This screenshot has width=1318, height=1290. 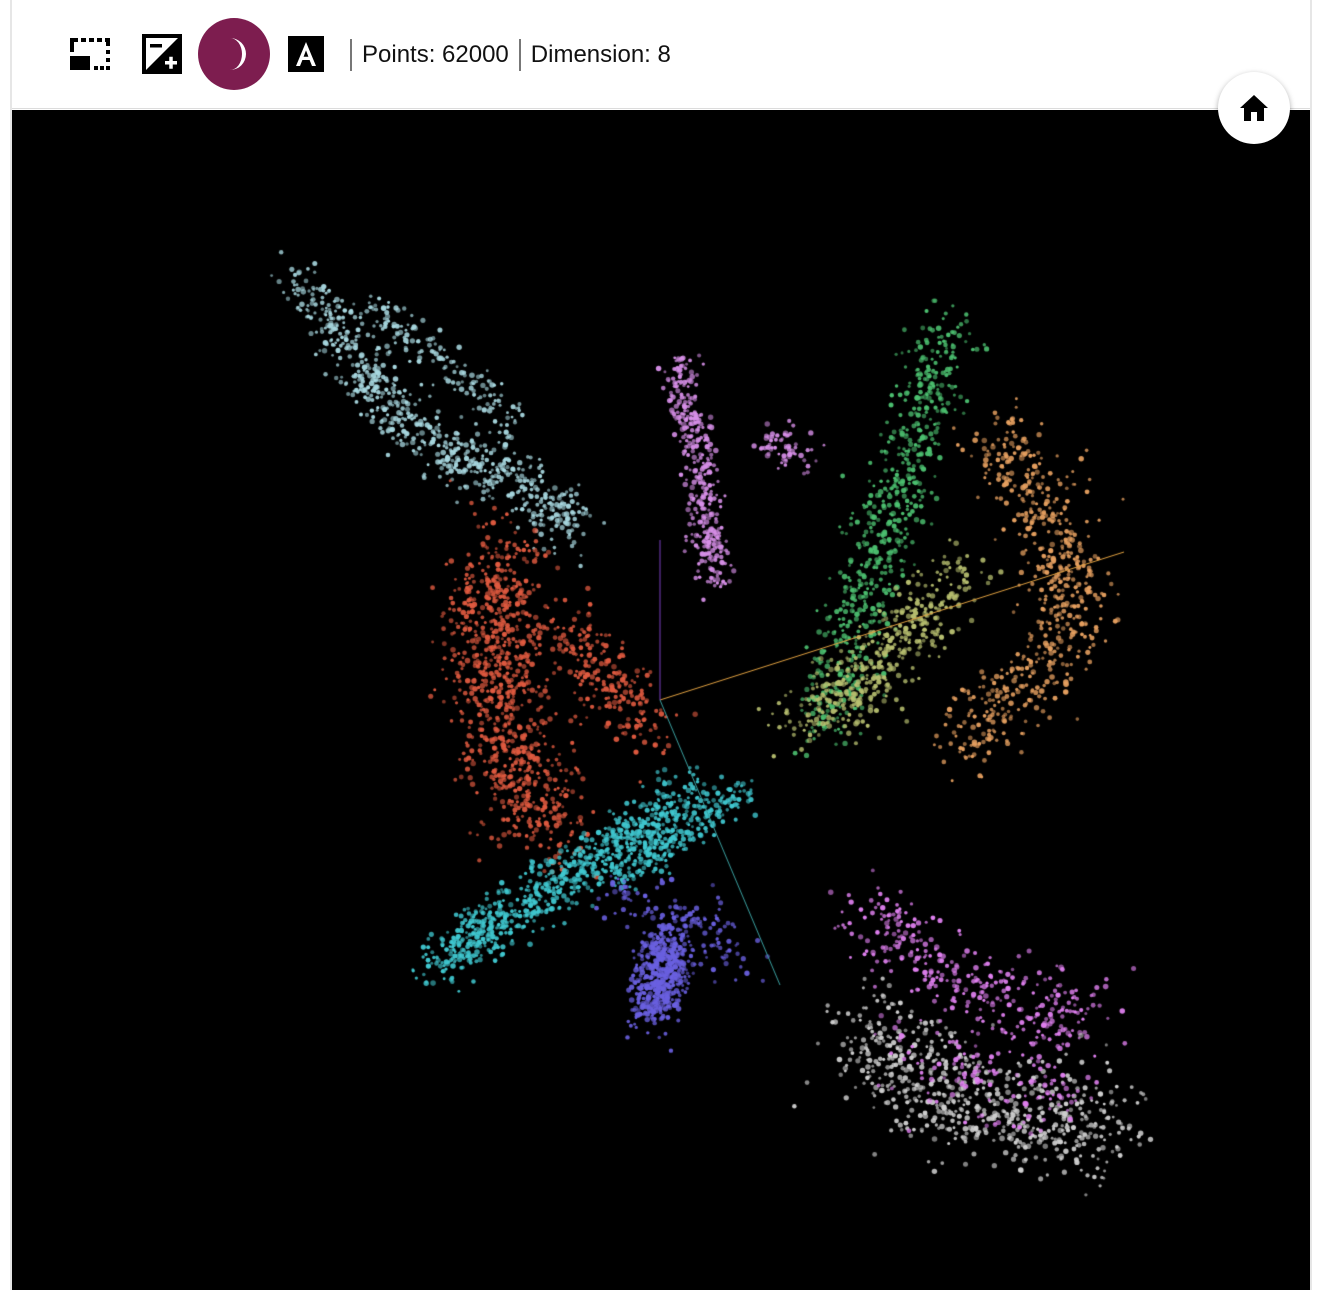 I want to click on home-button, so click(x=1254, y=108).